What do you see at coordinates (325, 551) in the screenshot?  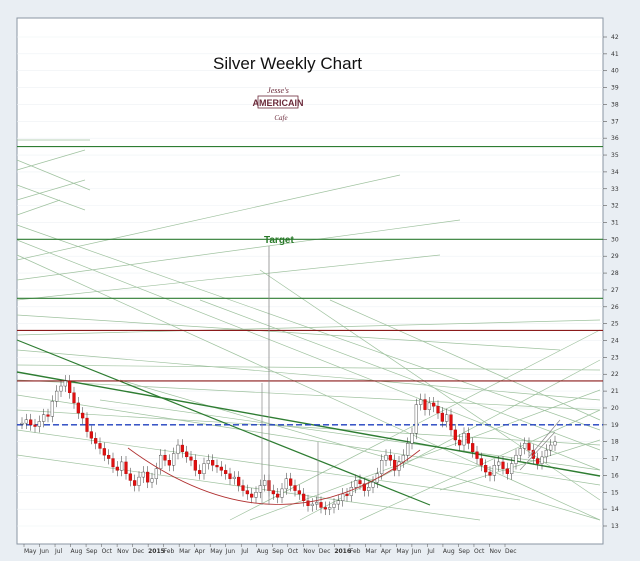 I see `x-tick-label: Dec` at bounding box center [325, 551].